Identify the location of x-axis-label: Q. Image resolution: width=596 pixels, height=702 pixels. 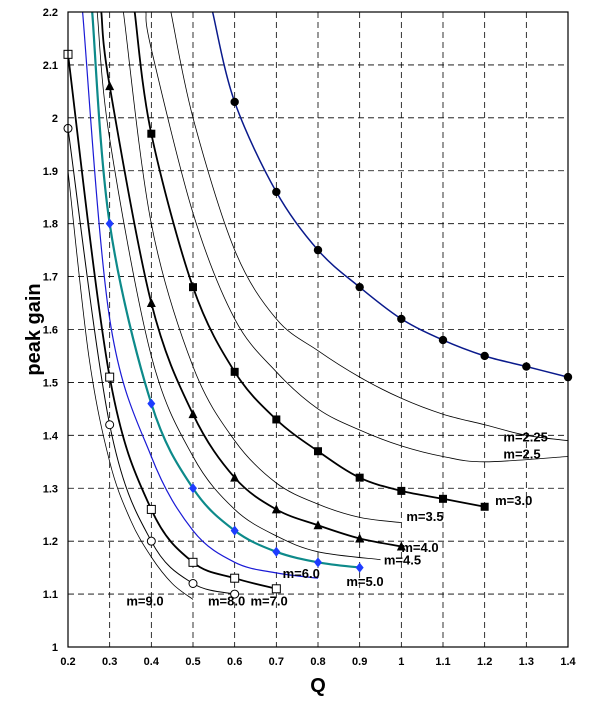
(318, 686).